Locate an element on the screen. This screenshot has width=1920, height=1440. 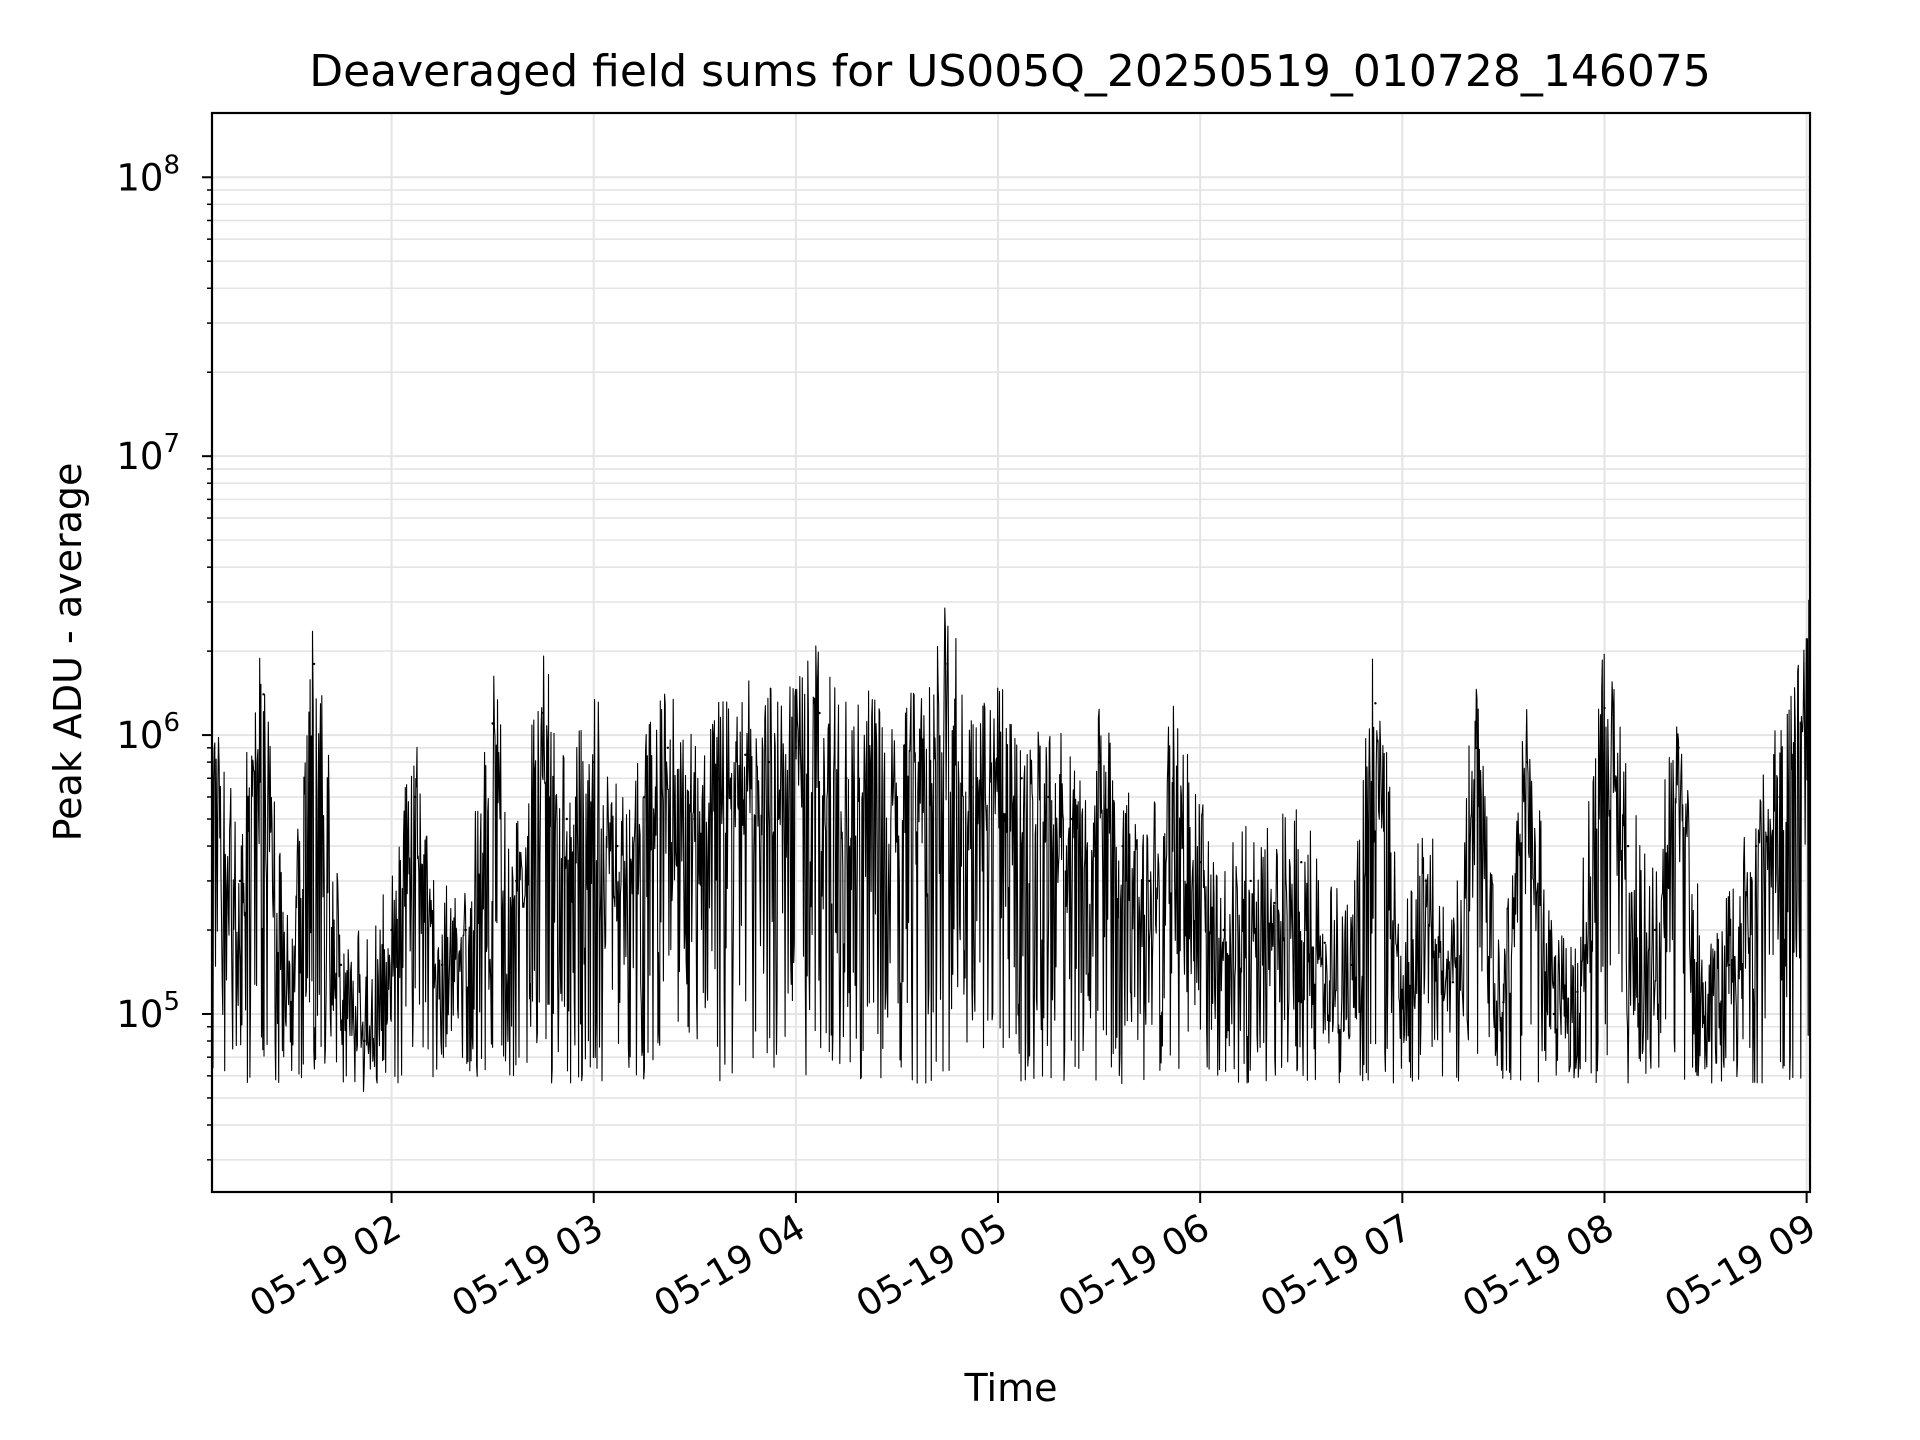
y-tick-label: 10⁷ is located at coordinates (148, 453).